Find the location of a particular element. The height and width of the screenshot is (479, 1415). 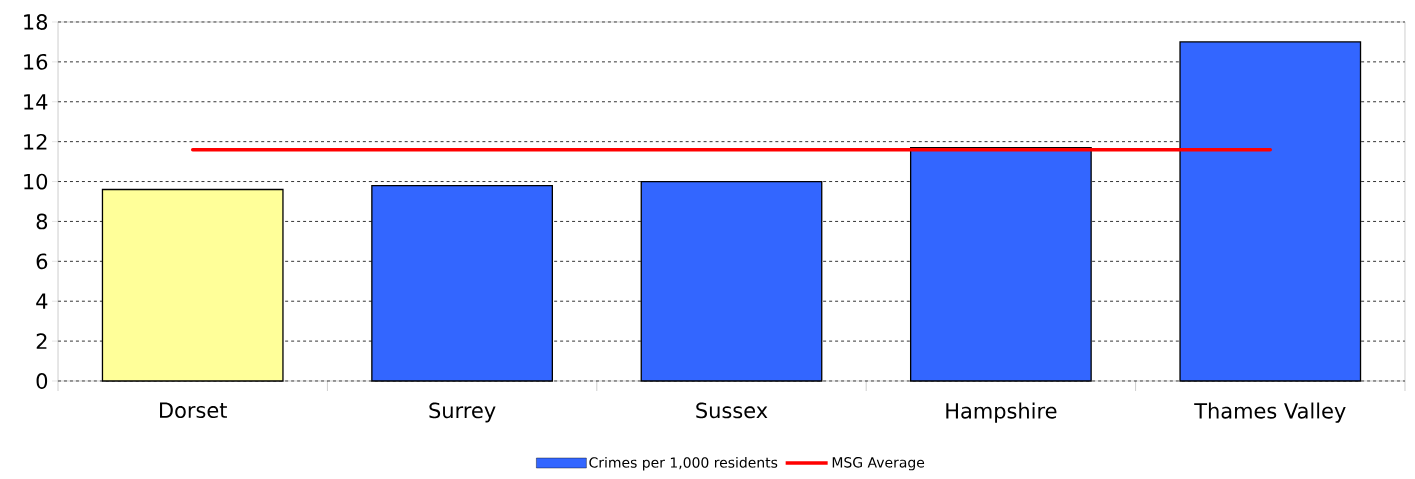

y-tick-label: 4 is located at coordinates (42, 301).